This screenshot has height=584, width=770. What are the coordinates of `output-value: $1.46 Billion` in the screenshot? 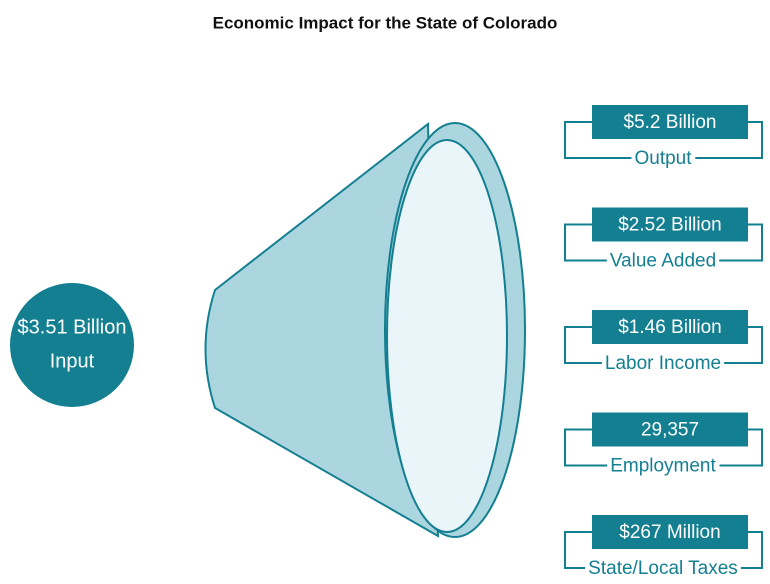 It's located at (670, 327).